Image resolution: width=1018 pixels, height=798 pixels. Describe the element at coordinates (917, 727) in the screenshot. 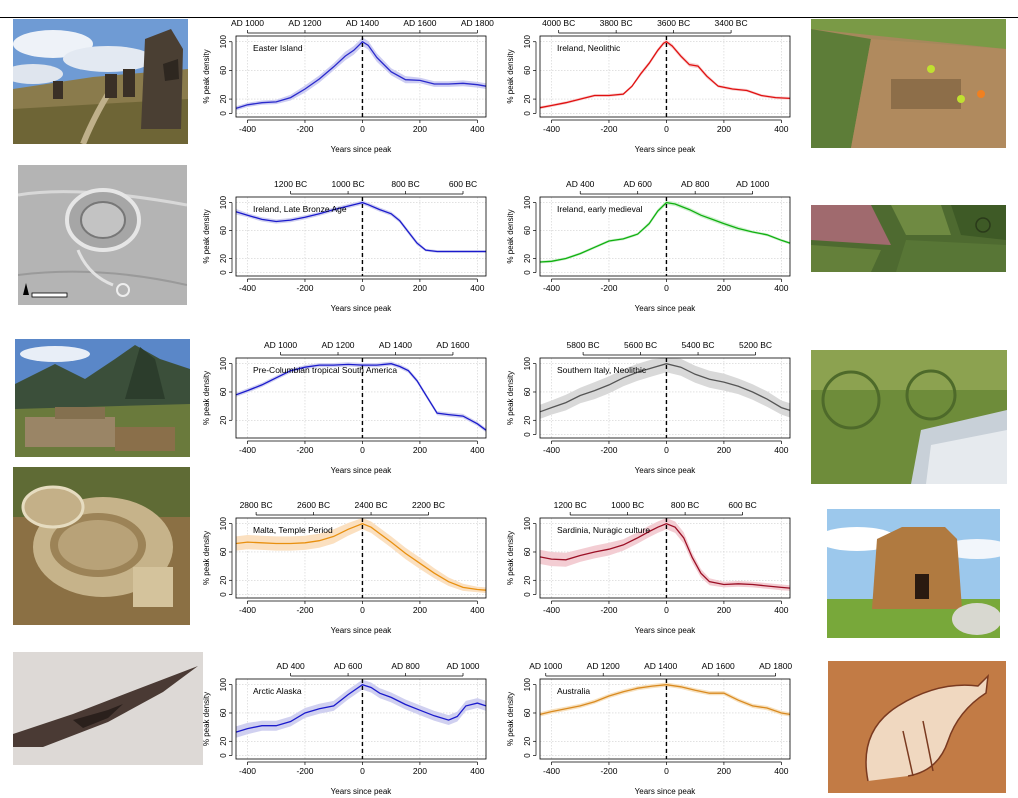

I see `australia-rock-art-photo` at that location.